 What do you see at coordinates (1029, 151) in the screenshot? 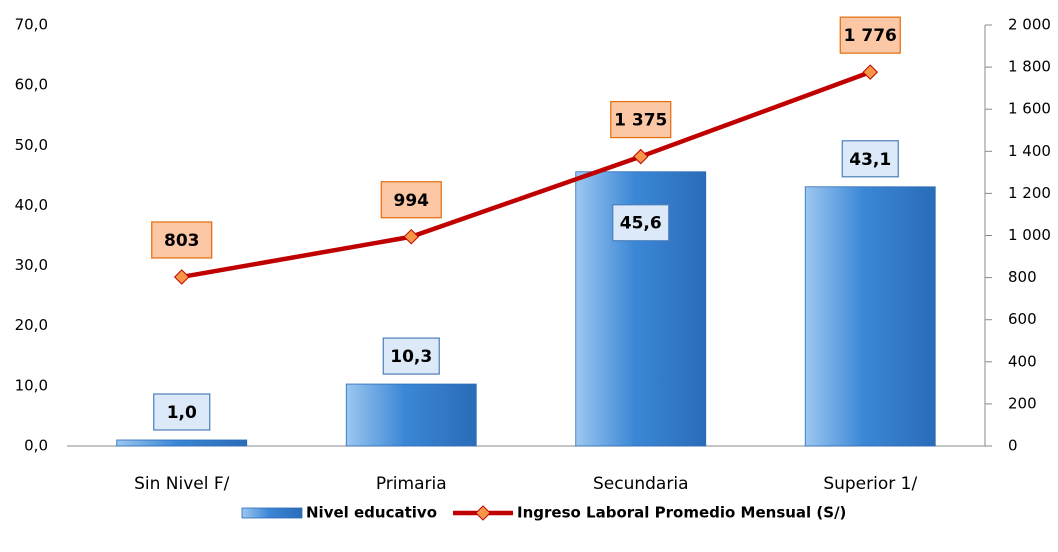
I see `y2-tick-label: 1 400` at bounding box center [1029, 151].